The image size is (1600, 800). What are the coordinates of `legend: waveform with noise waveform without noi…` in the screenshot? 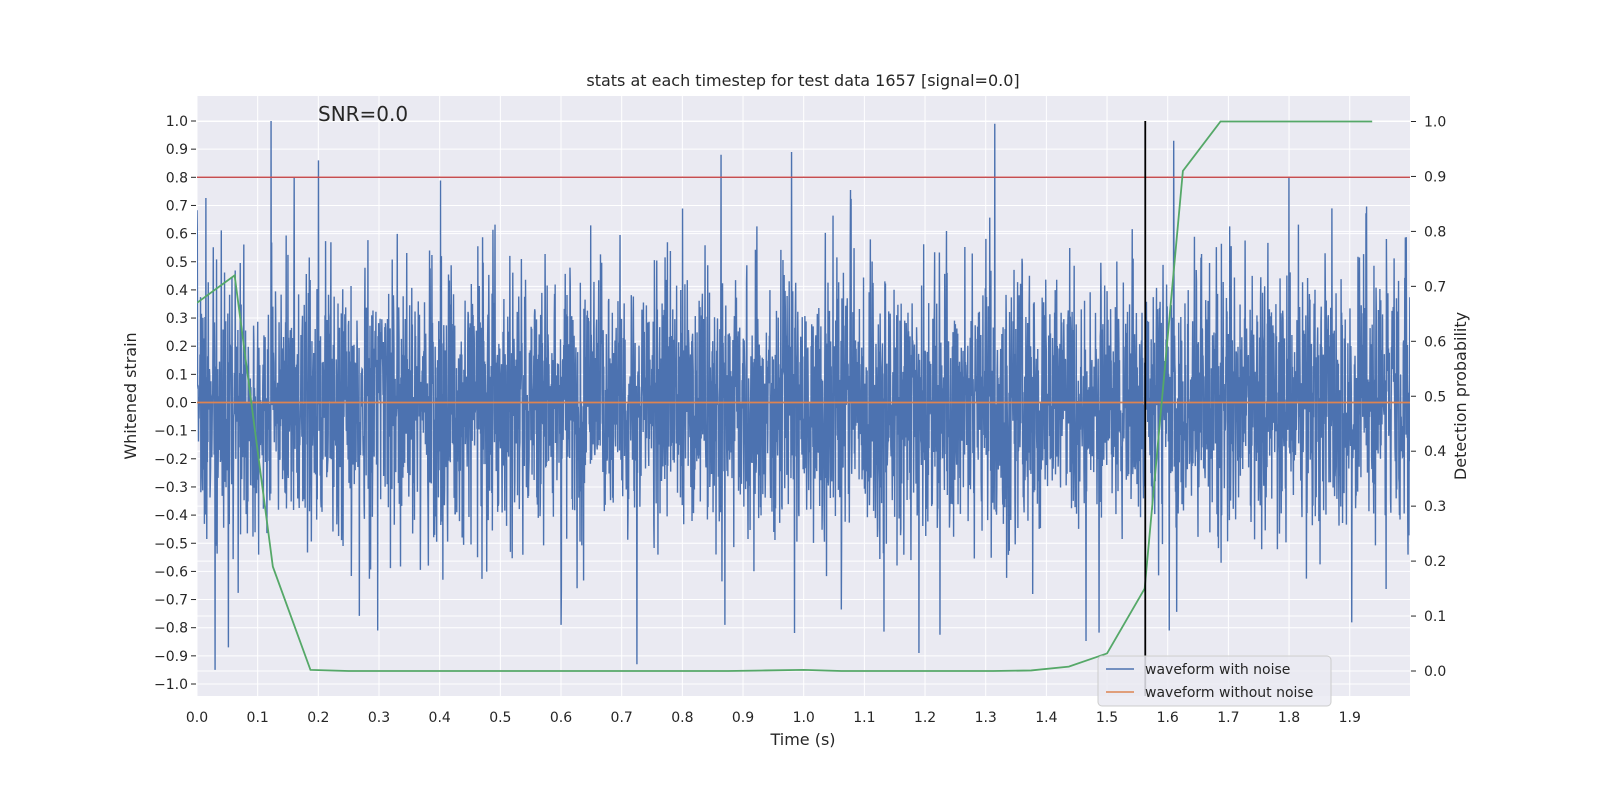 It's located at (1214, 681).